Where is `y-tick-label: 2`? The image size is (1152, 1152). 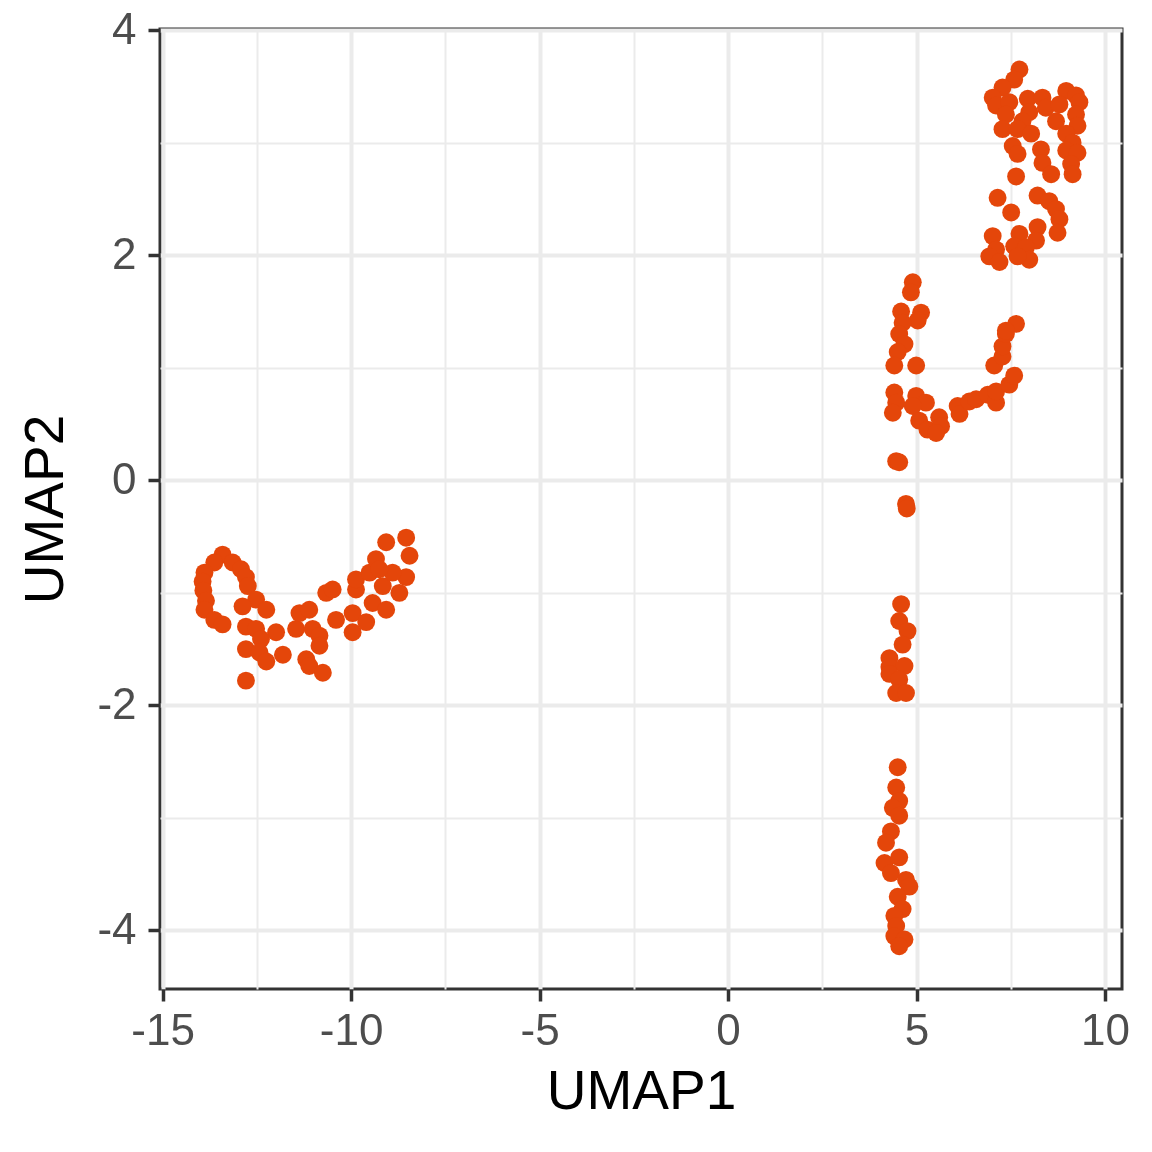
y-tick-label: 2 is located at coordinates (124, 253).